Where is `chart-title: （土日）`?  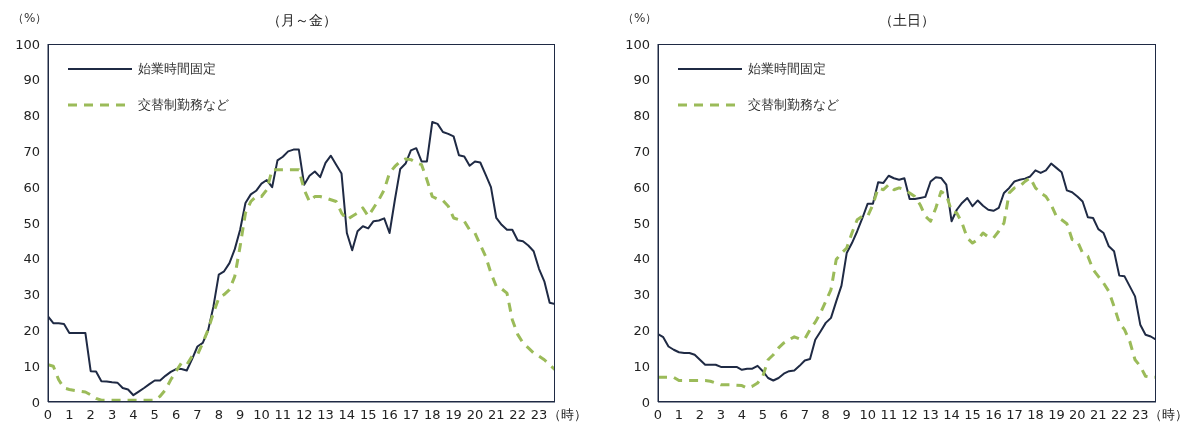
chart-title: （土日） is located at coordinates (907, 20).